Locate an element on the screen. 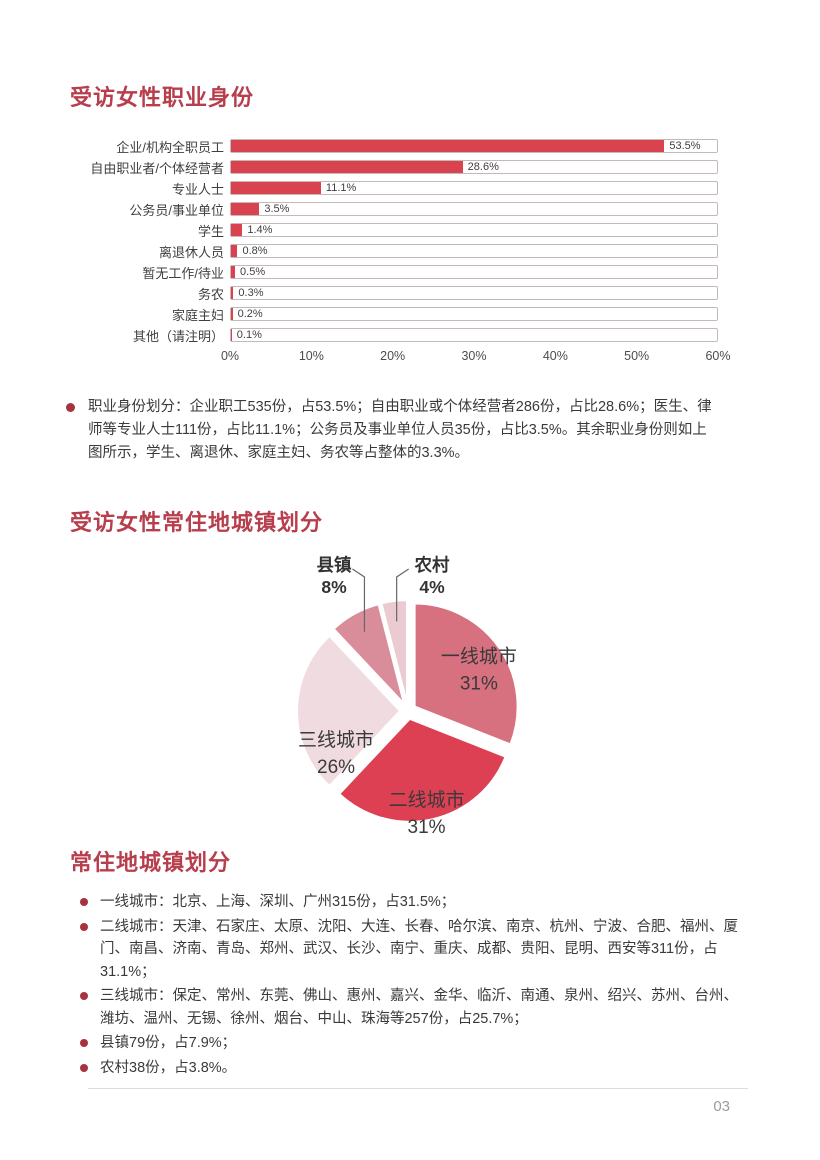 This screenshot has width=820, height=1160. bar-chart-x-axis: 0% 10% 20% 30% 40% 50% 60% is located at coordinates (476, 358).